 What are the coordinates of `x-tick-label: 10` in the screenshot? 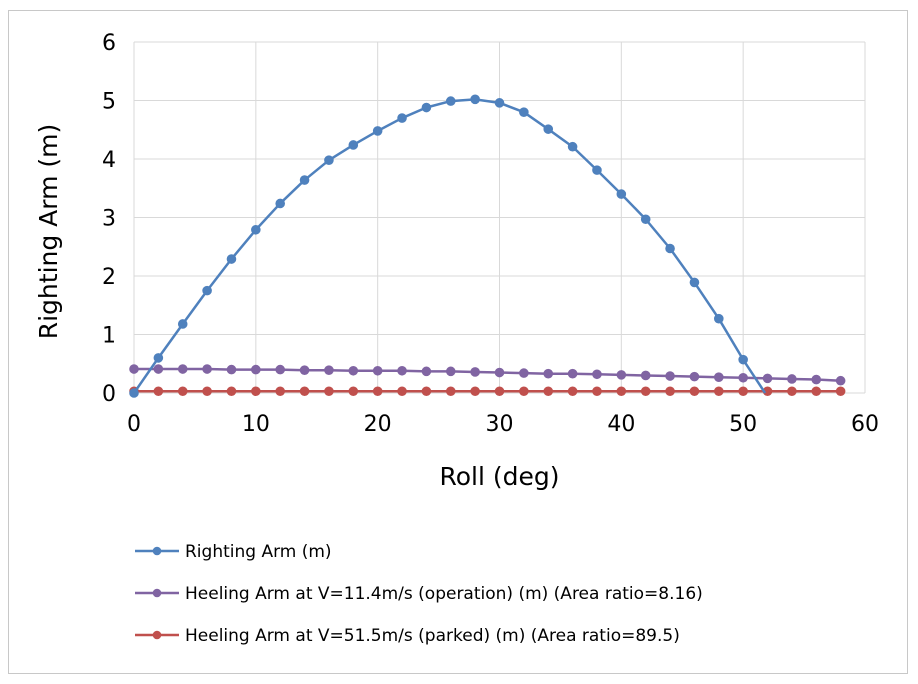 It's located at (256, 424).